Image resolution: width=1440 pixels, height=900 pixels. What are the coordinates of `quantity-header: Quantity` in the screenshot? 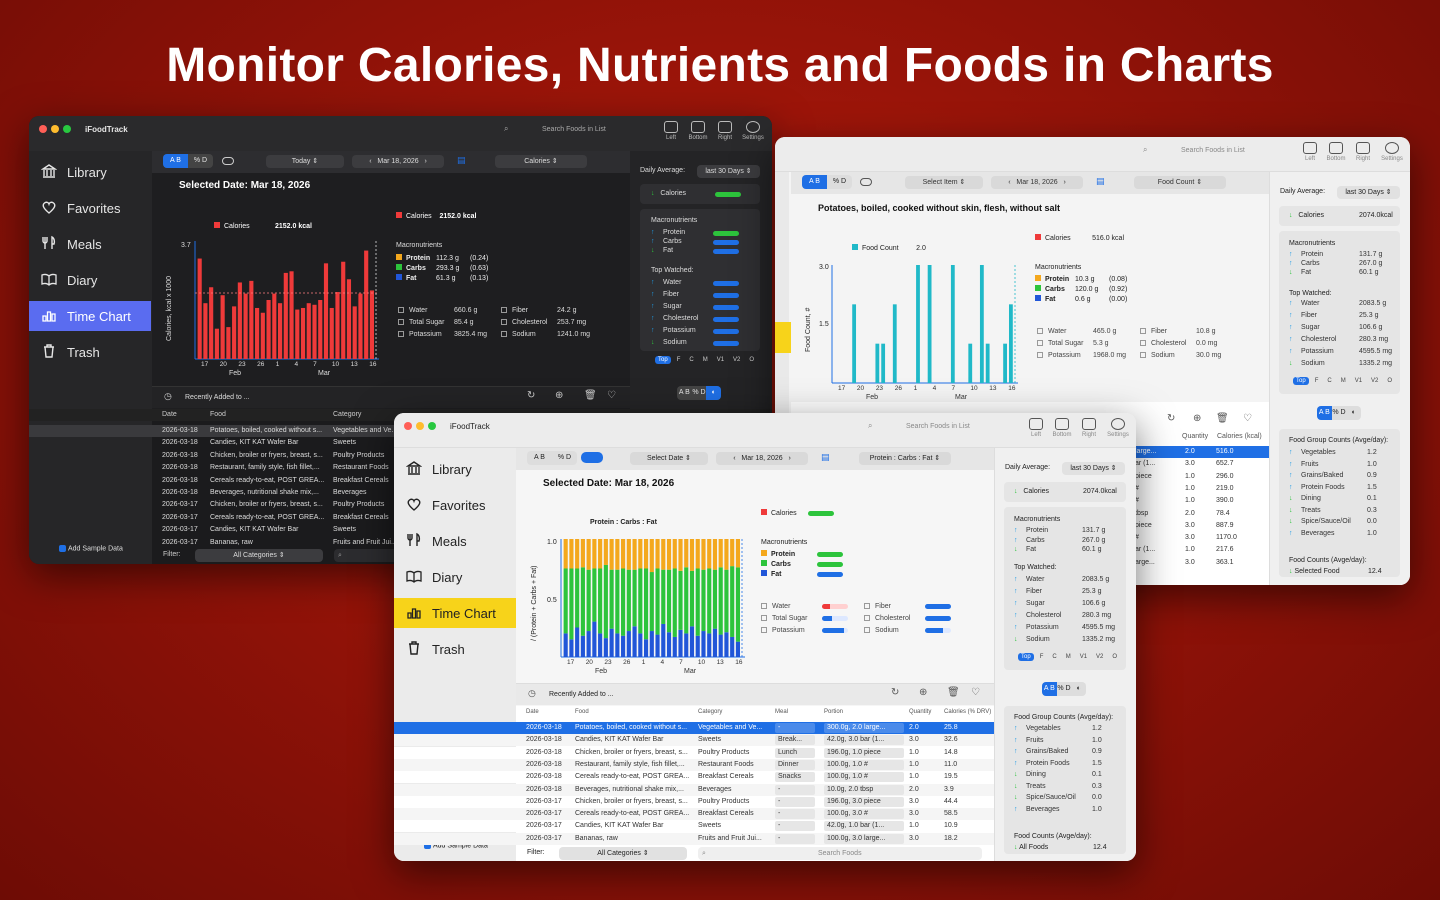 It's located at (1195, 436).